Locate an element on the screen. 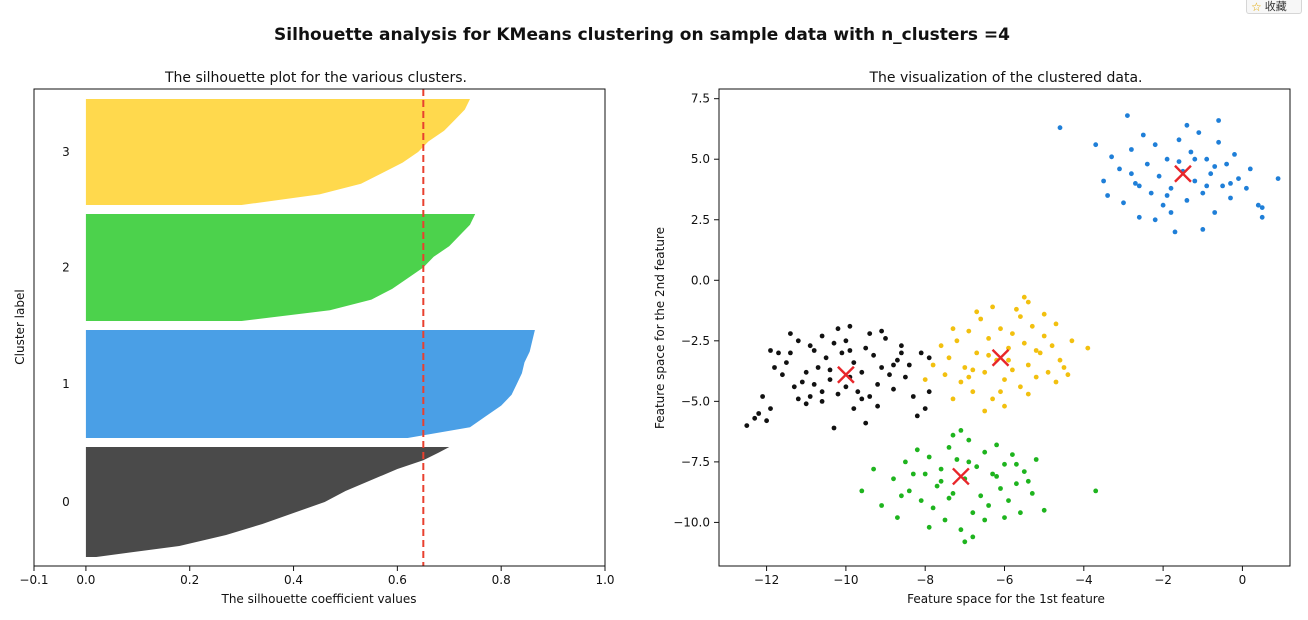 The image size is (1308, 620). scatter-y-tick-label: 7.5 is located at coordinates (700, 99).